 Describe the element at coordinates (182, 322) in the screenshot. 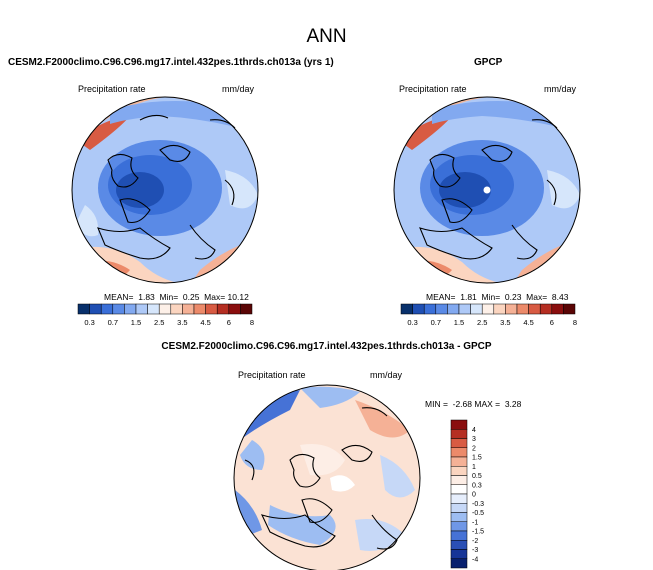

I see `case-colorbar-tick-label: 3.5` at that location.